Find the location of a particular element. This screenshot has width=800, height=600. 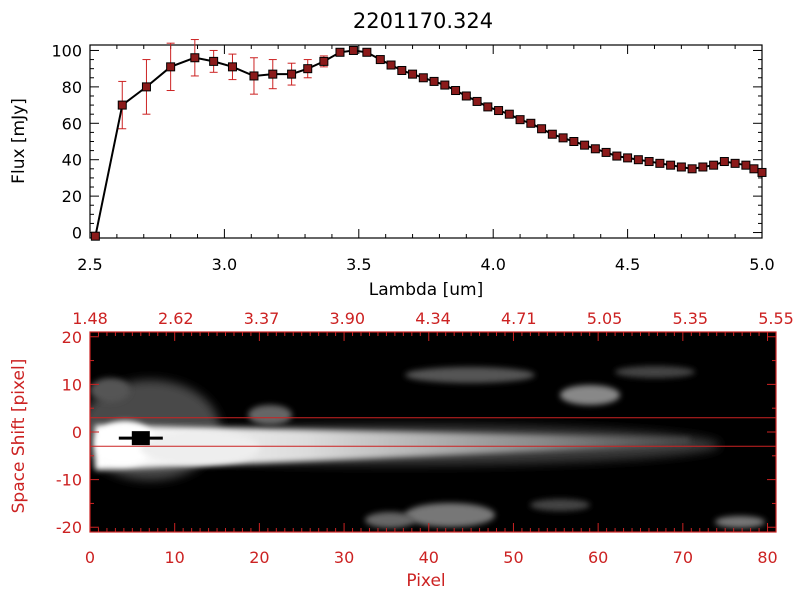

wavelength-tick-label: 5.35 is located at coordinates (690, 318).